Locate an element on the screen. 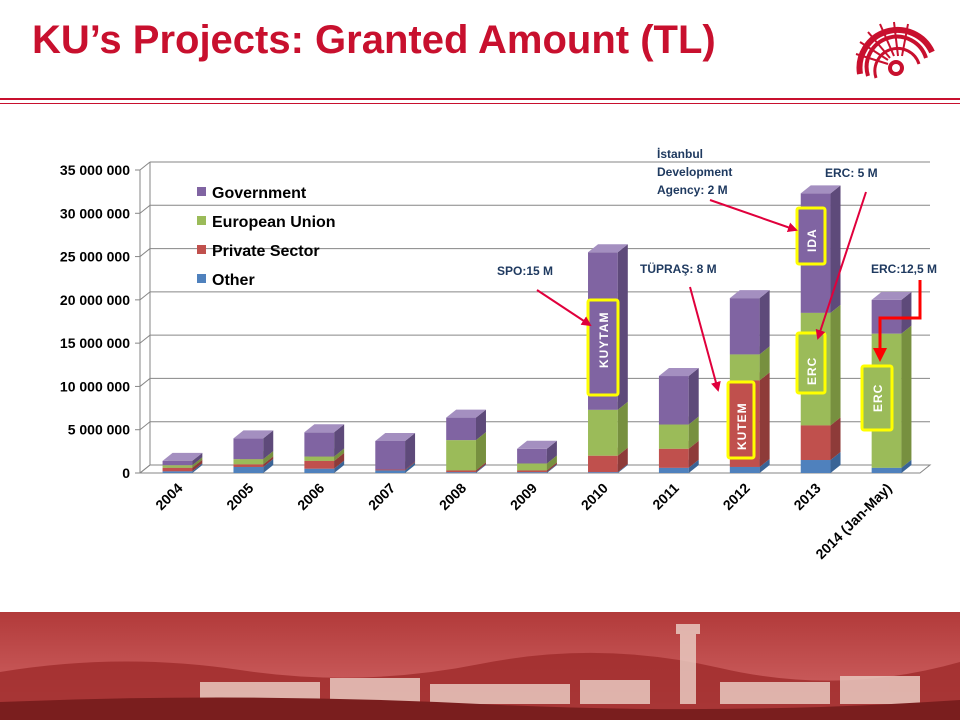 The width and height of the screenshot is (960, 720). bar-2012-government is located at coordinates (744, 326).